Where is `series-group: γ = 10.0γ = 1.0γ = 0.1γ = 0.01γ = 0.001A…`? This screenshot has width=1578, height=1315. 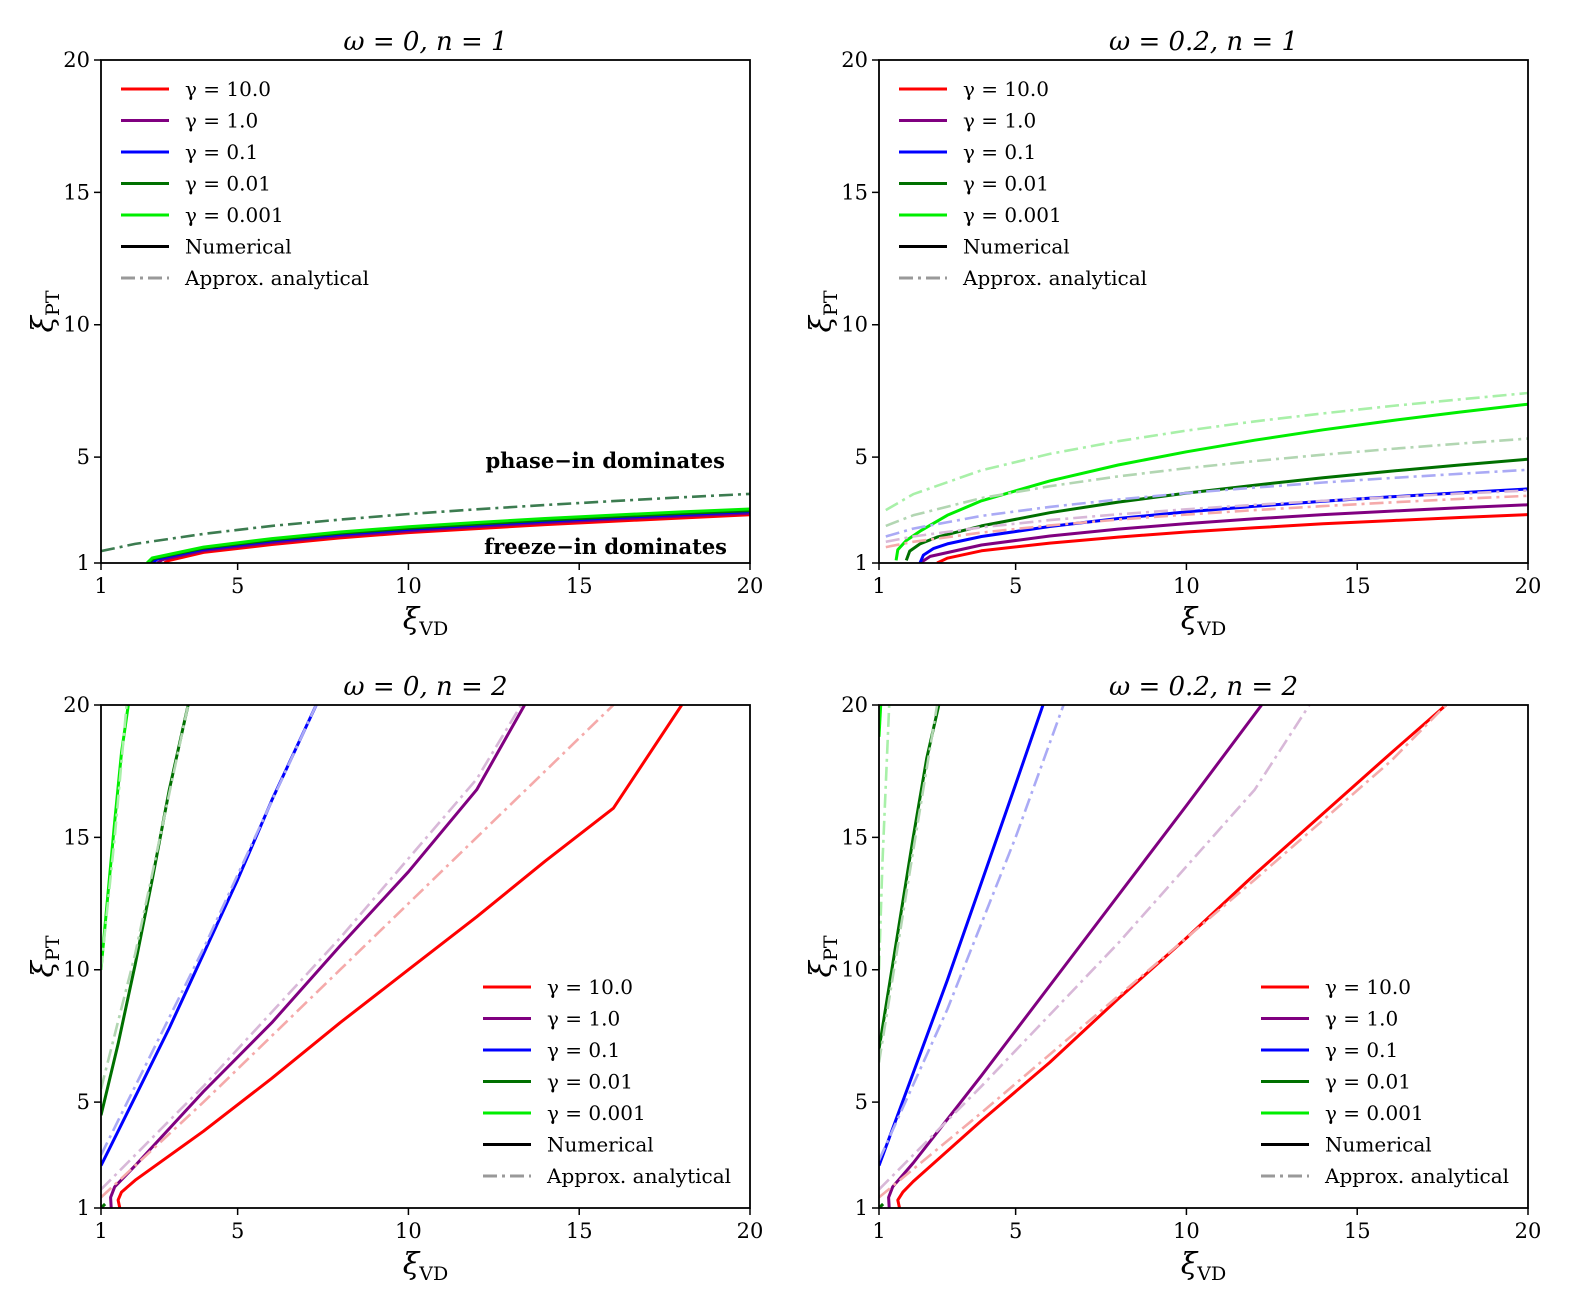
series-group: γ = 10.0γ = 1.0γ = 0.1γ = 0.01γ = 0.001A… is located at coordinates (425, 527).